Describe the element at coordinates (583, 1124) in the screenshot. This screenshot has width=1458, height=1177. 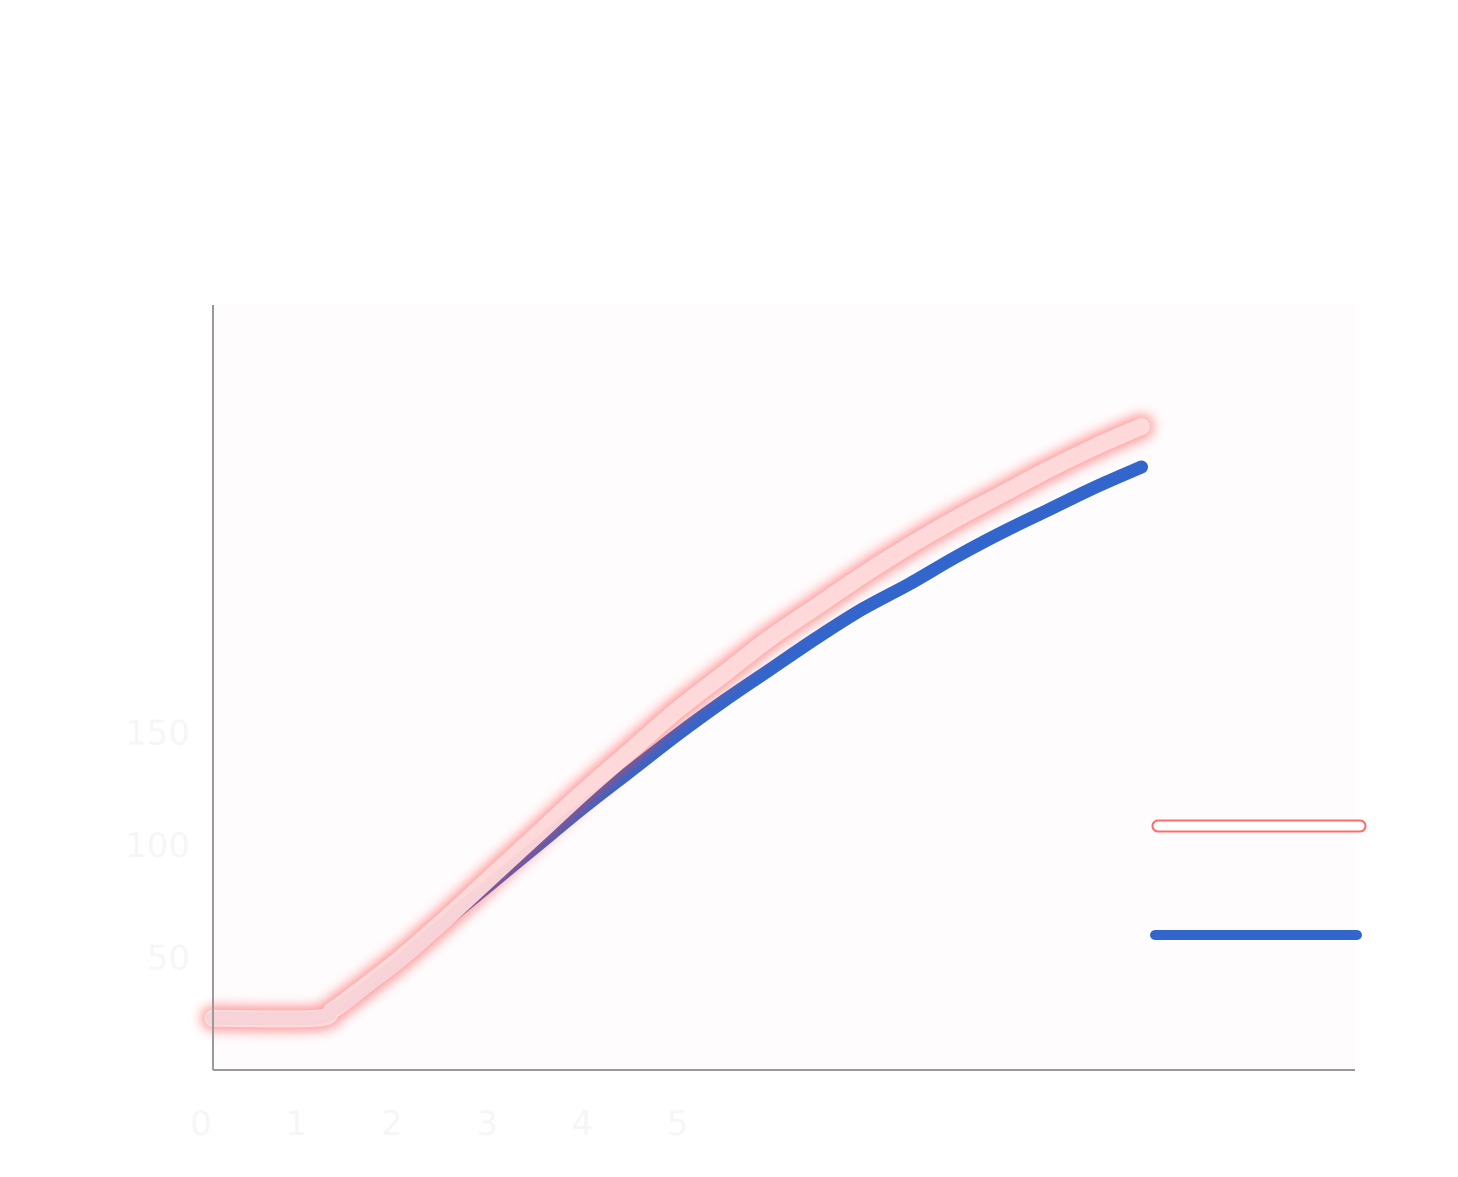
I see `x-tick-label: 4` at that location.